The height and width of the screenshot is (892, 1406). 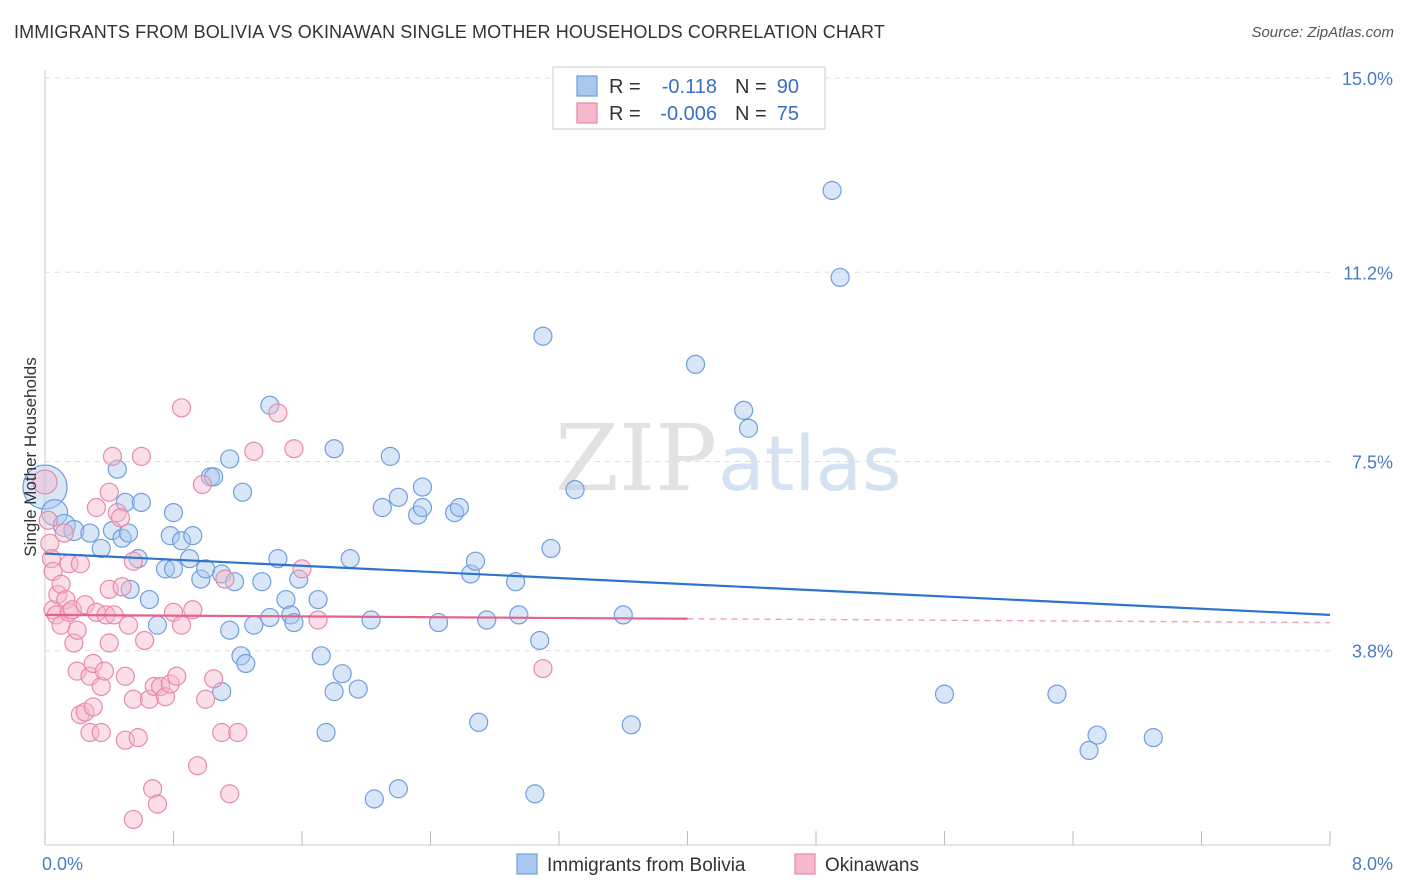 I want to click on trend-line-series1, so click(x=366, y=616).